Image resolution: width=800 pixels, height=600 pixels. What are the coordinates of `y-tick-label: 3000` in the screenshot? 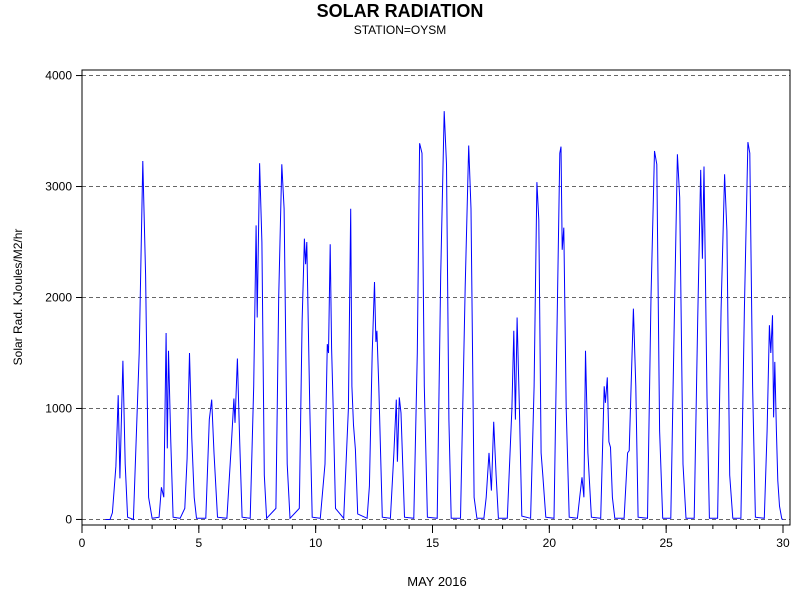 It's located at (58, 187).